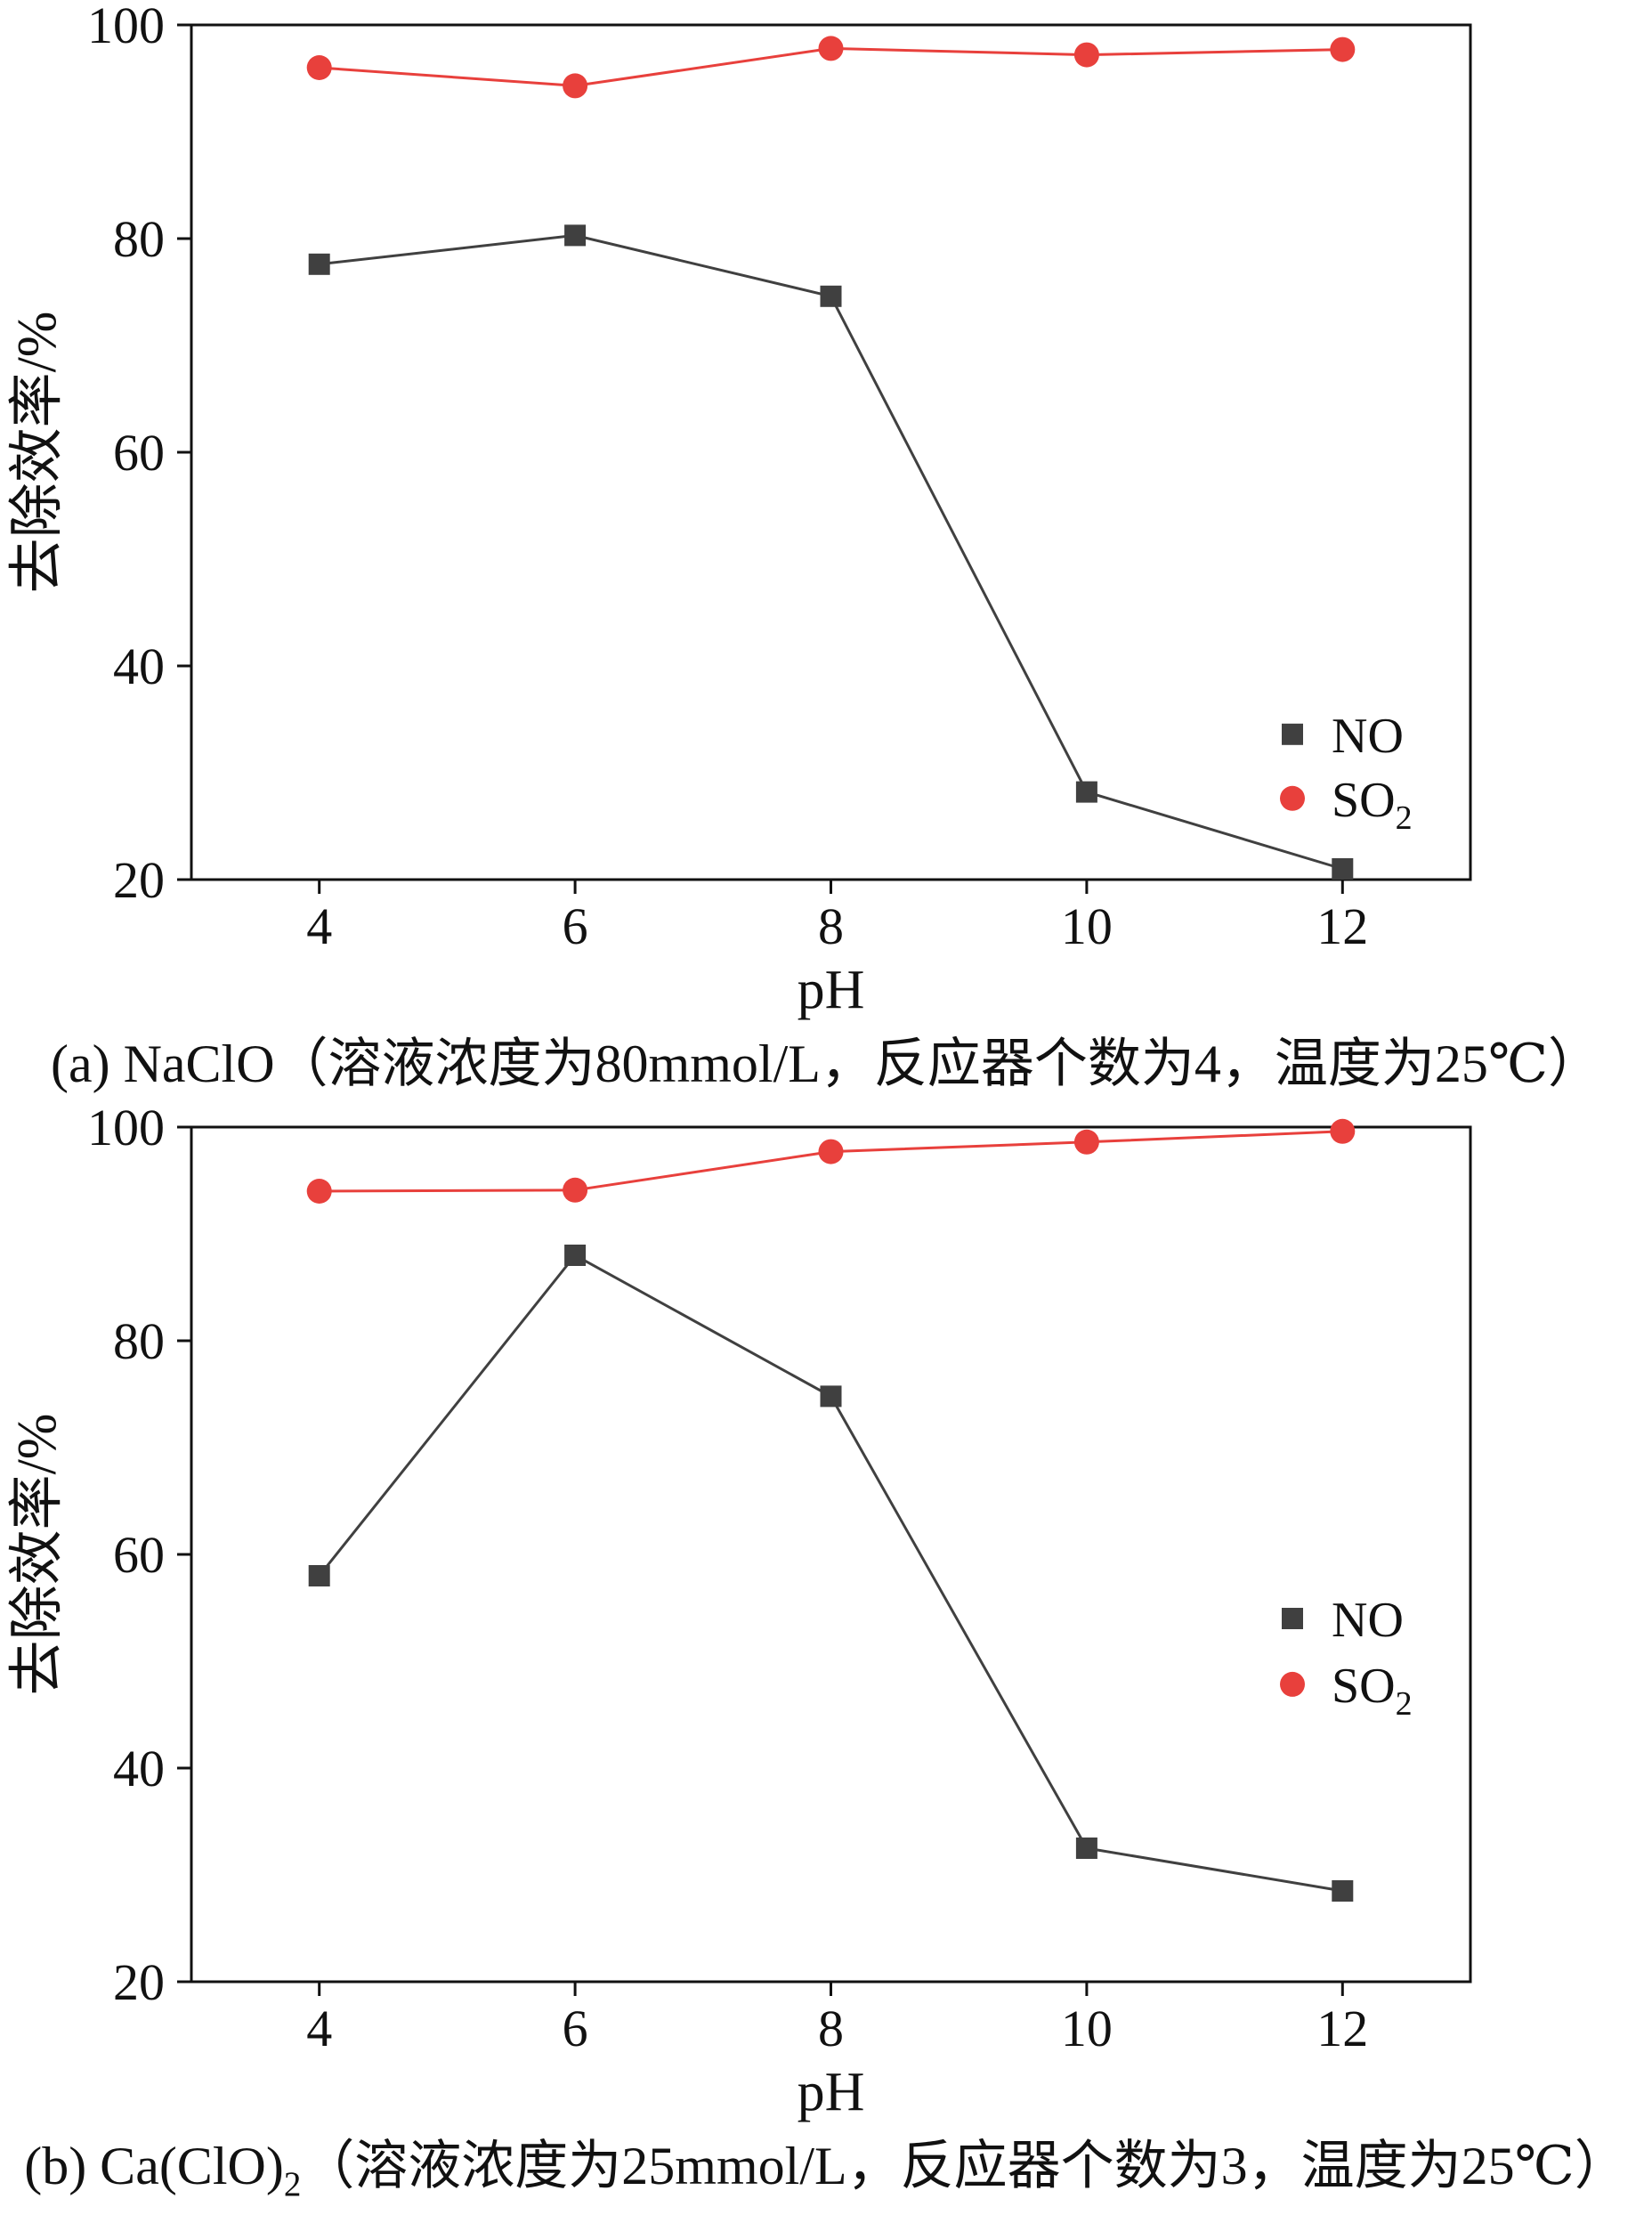 The height and width of the screenshot is (2223, 1652). What do you see at coordinates (964, 2166) in the screenshot?
I see `caption-text: （溶液浓度为25mmol/L，反应器个数为3，温度为25℃）` at bounding box center [964, 2166].